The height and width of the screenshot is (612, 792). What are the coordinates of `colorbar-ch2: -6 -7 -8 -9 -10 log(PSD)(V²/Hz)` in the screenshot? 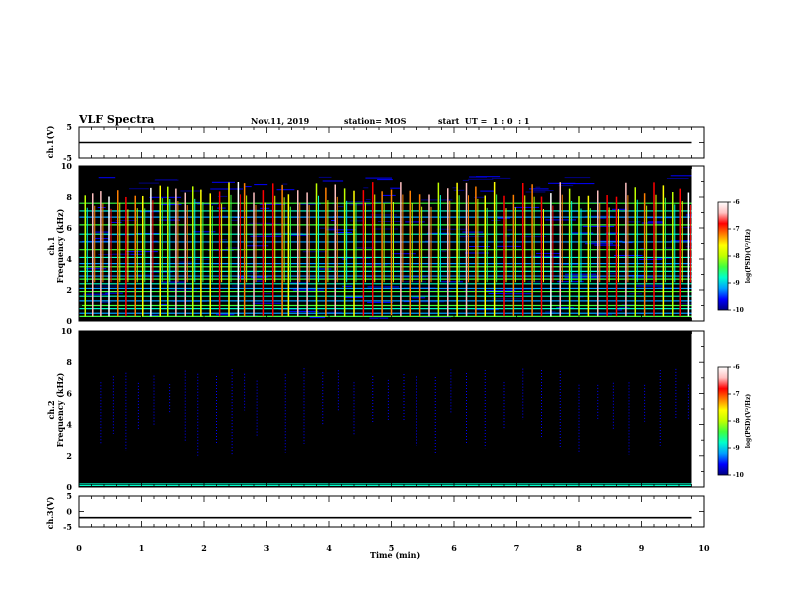 It's located at (734, 421).